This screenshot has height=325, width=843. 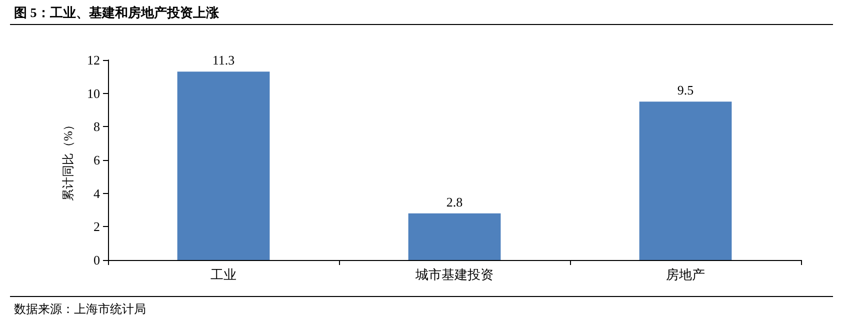 I want to click on x-tick-label: 房地产, so click(x=685, y=274).